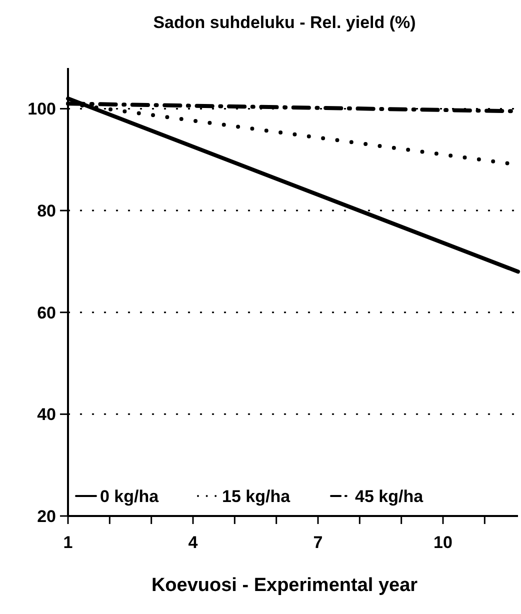 This screenshot has height=614, width=521. What do you see at coordinates (46, 312) in the screenshot?
I see `y-tick-label: 60` at bounding box center [46, 312].